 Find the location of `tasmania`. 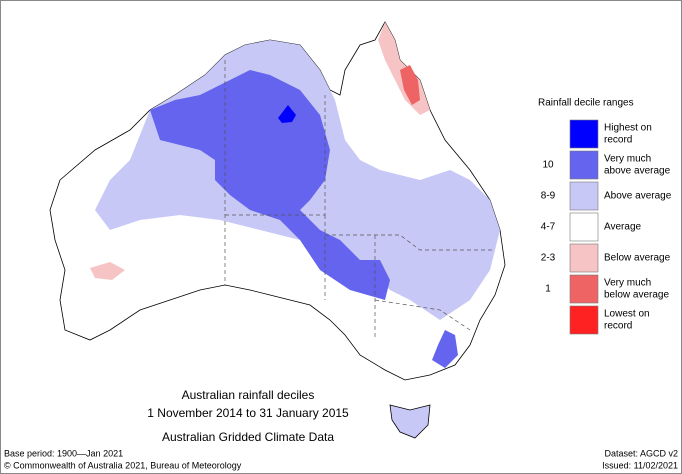

tasmania is located at coordinates (410, 421).